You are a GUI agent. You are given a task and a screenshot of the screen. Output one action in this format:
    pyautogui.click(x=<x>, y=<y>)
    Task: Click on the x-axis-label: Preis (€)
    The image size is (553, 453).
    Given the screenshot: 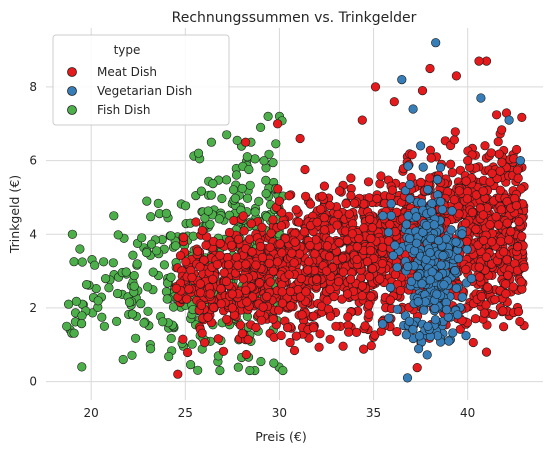 What is the action you would take?
    pyautogui.click(x=281, y=436)
    